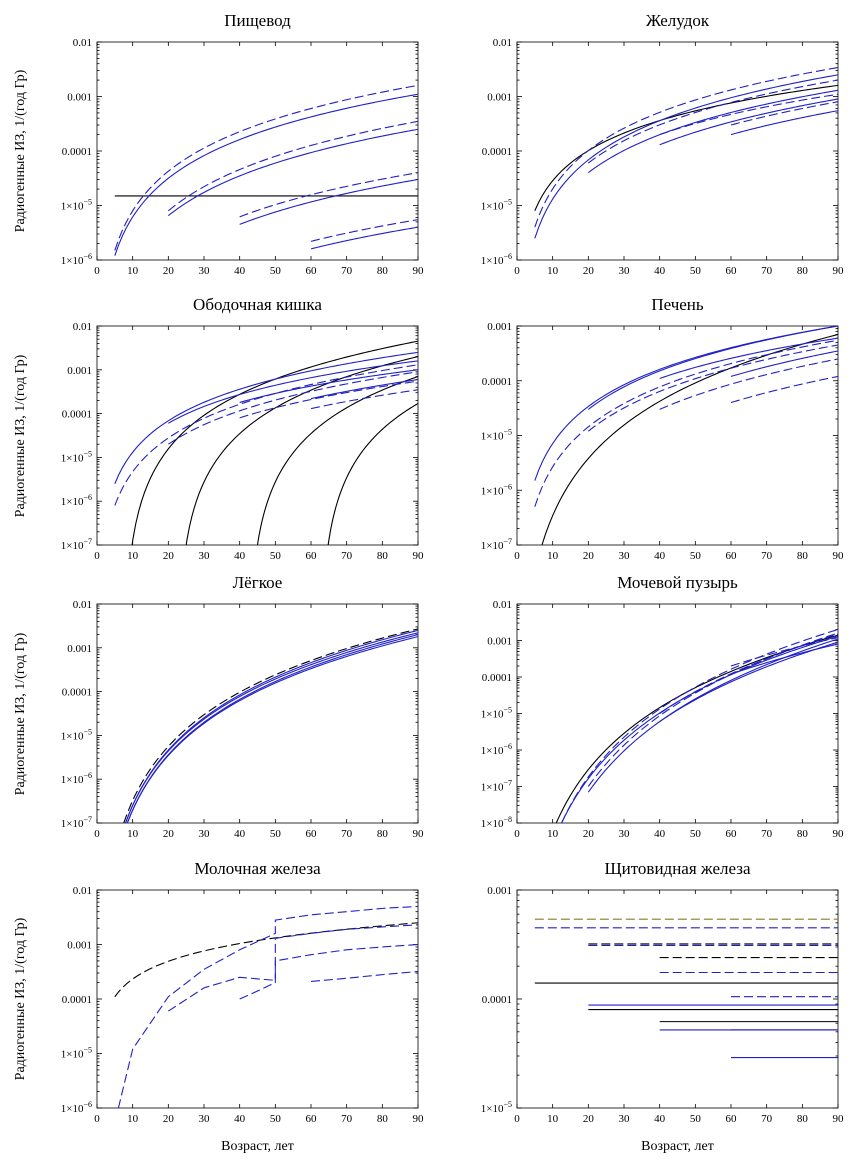 This screenshot has height=1163, width=859. Describe the element at coordinates (496, 822) in the screenshot. I see `y-tick-label: 1×10⁻⁸` at that location.